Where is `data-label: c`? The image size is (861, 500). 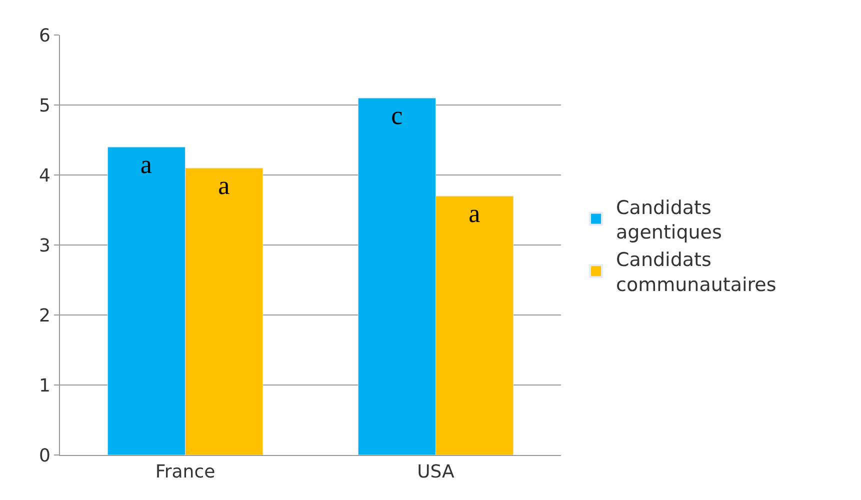 data-label: c is located at coordinates (397, 115).